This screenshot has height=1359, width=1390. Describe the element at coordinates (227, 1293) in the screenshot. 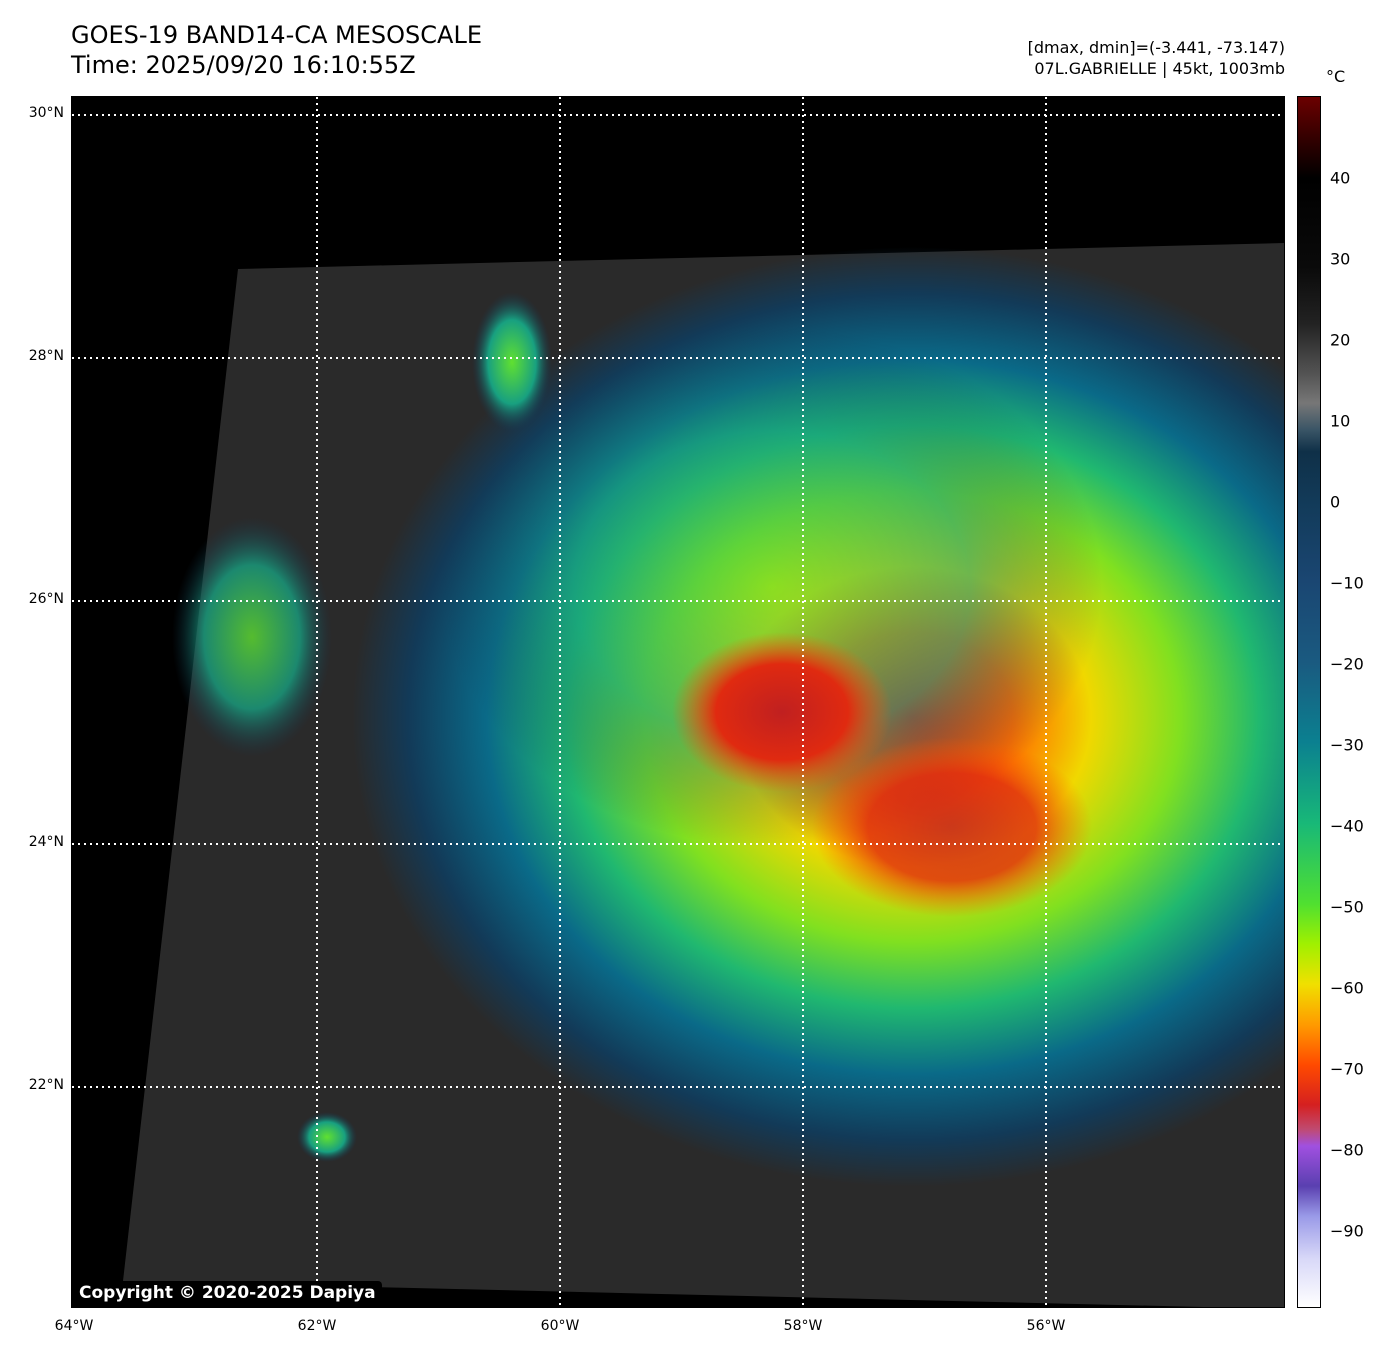

I see `copyright-label: Copyright © 2020-2025 Dapiya` at that location.